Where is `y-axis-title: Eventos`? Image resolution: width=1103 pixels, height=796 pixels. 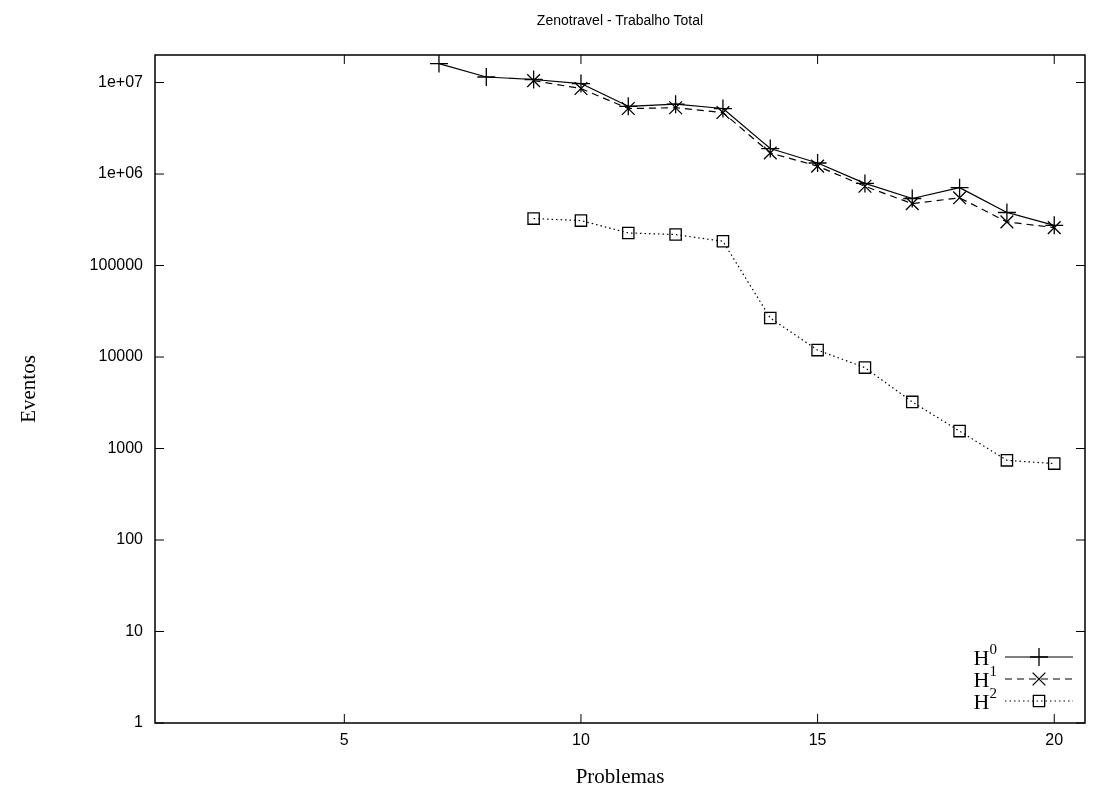 y-axis-title: Eventos is located at coordinates (28, 389).